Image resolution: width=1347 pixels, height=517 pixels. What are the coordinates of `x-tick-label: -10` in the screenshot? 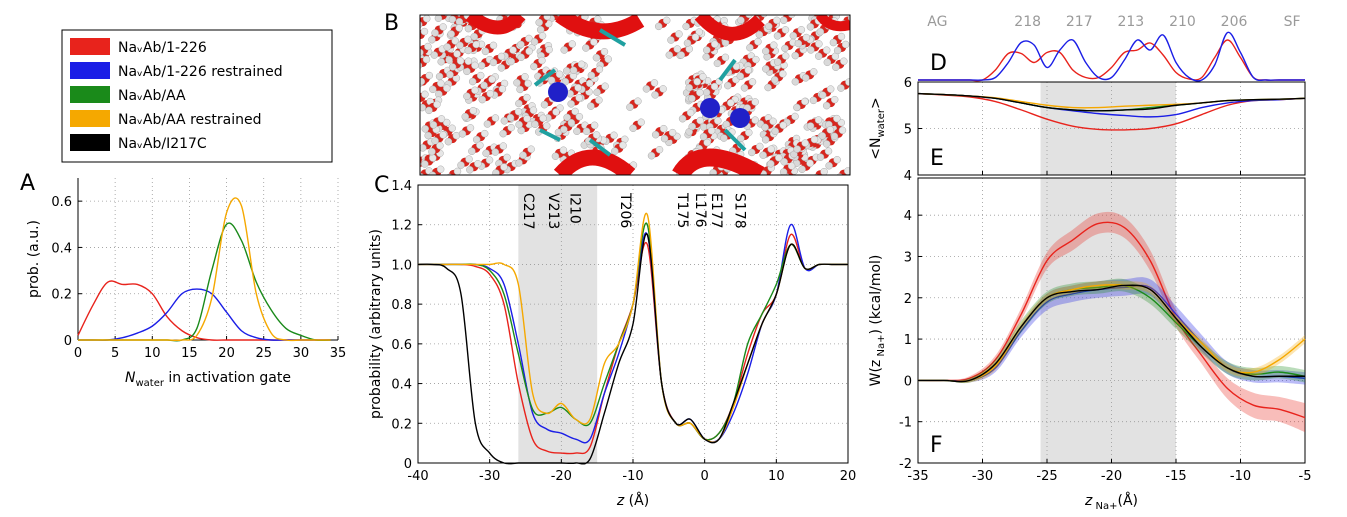 It's located at (632, 476).